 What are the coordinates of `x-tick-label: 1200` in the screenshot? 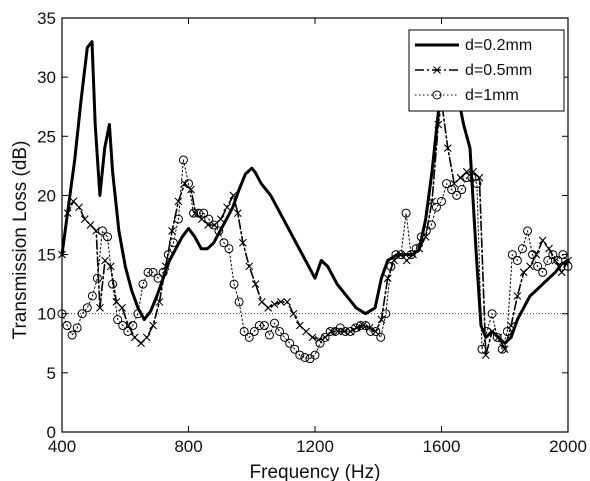 It's located at (315, 446).